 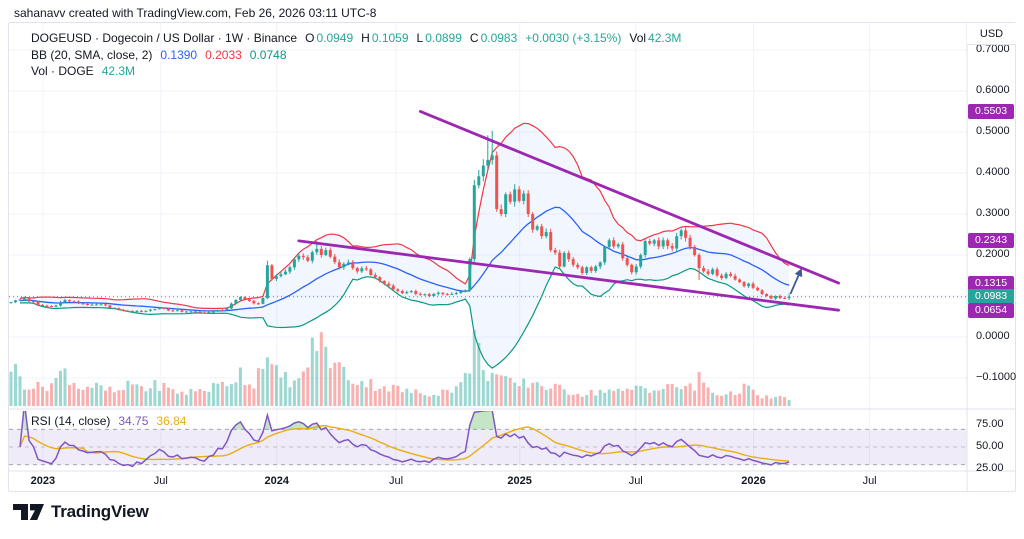 What do you see at coordinates (796, 281) in the screenshot?
I see `arrow-annotation` at bounding box center [796, 281].